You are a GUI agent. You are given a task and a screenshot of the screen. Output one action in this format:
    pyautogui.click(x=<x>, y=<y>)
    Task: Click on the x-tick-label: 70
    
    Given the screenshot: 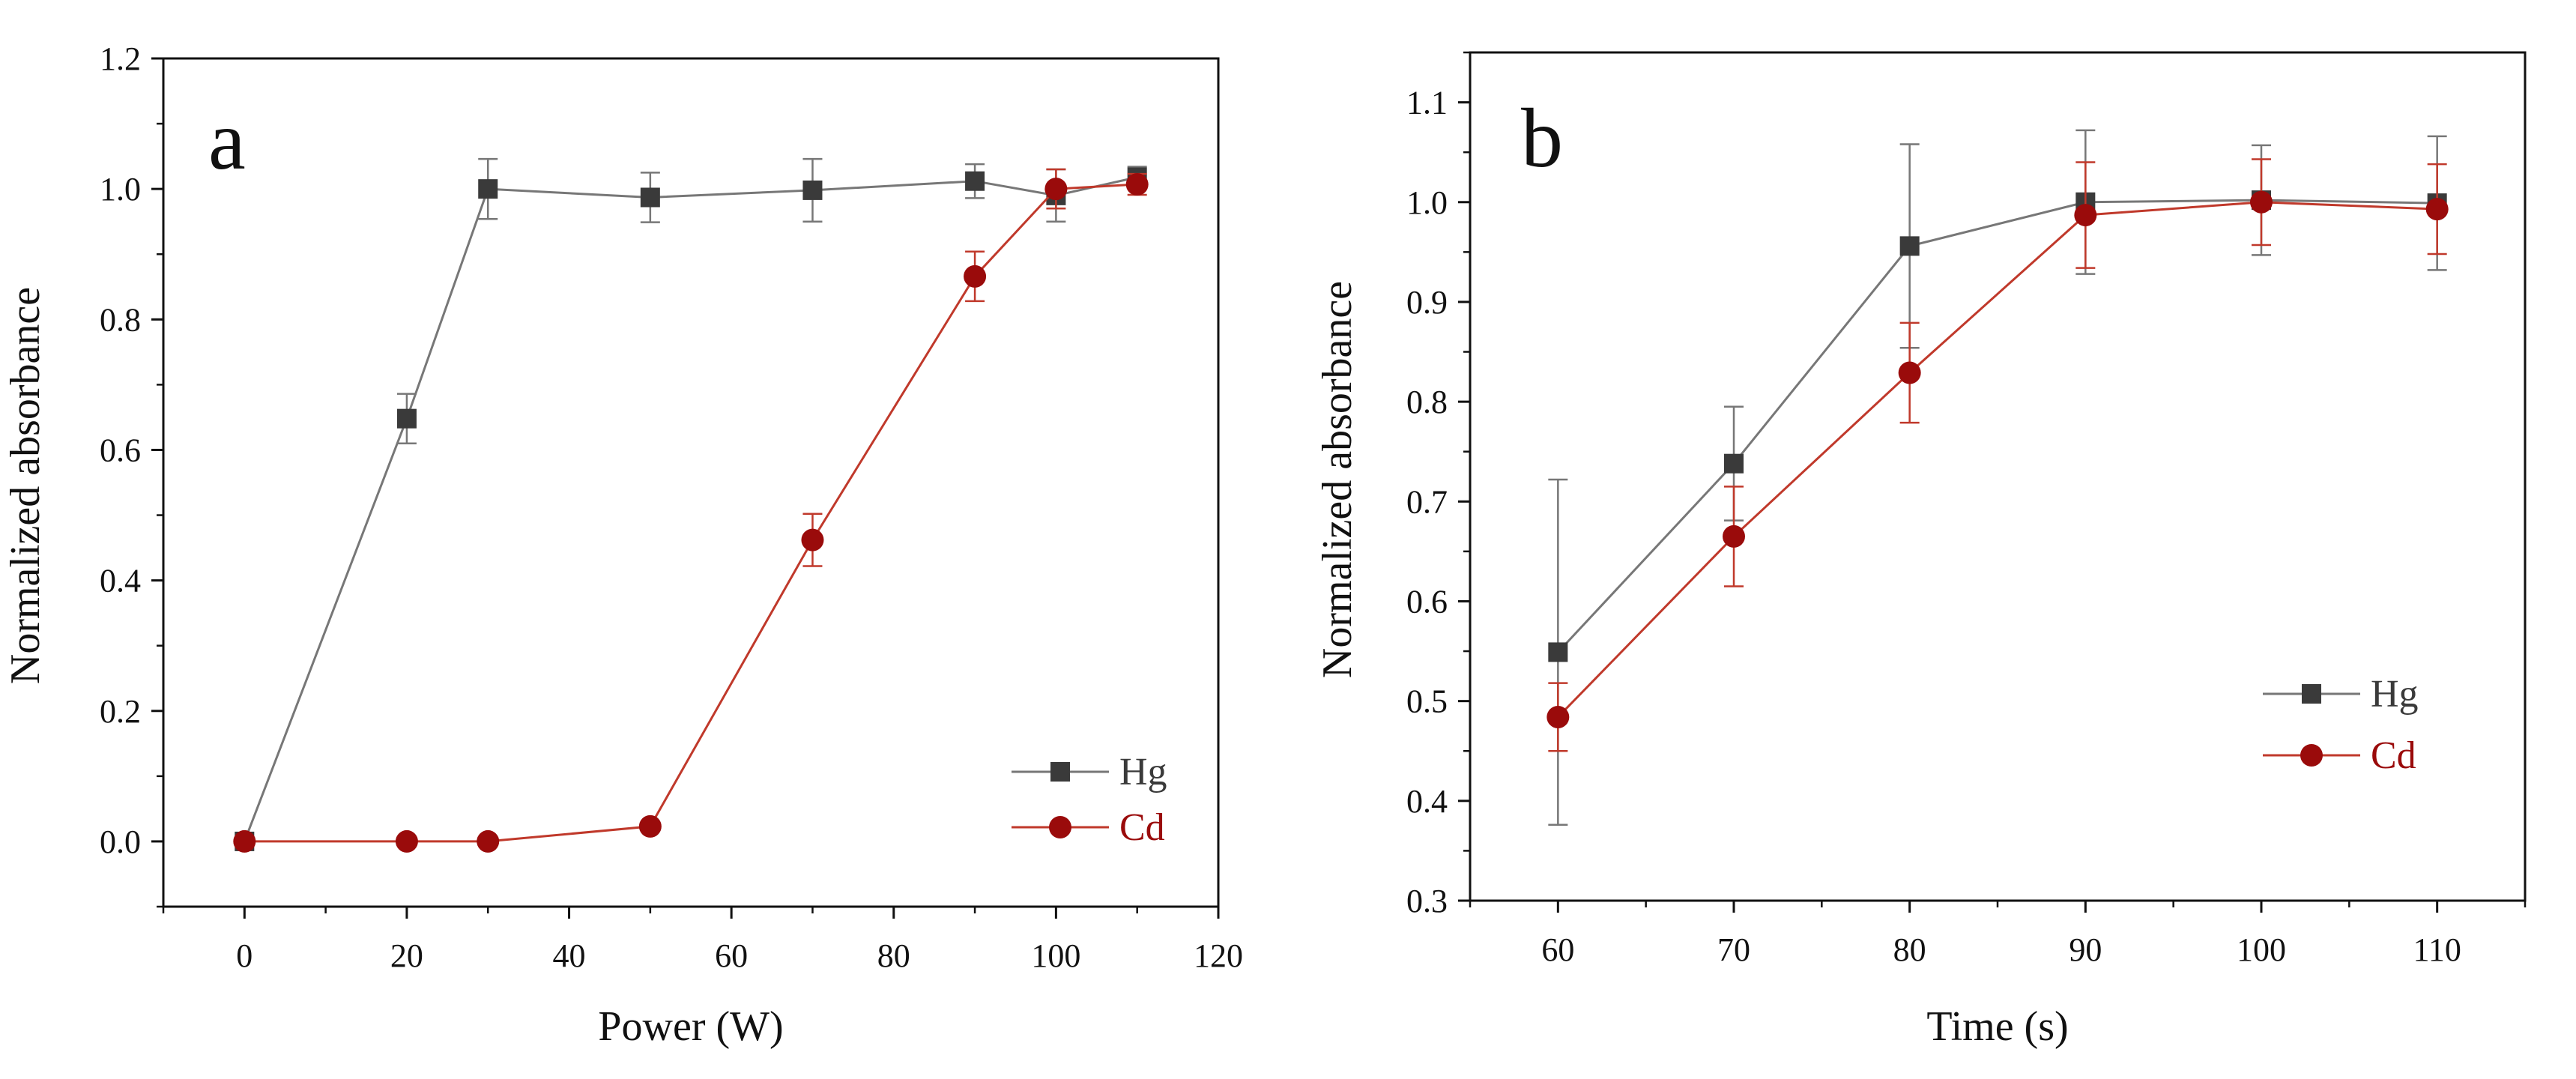 What is the action you would take?
    pyautogui.click(x=1733, y=949)
    